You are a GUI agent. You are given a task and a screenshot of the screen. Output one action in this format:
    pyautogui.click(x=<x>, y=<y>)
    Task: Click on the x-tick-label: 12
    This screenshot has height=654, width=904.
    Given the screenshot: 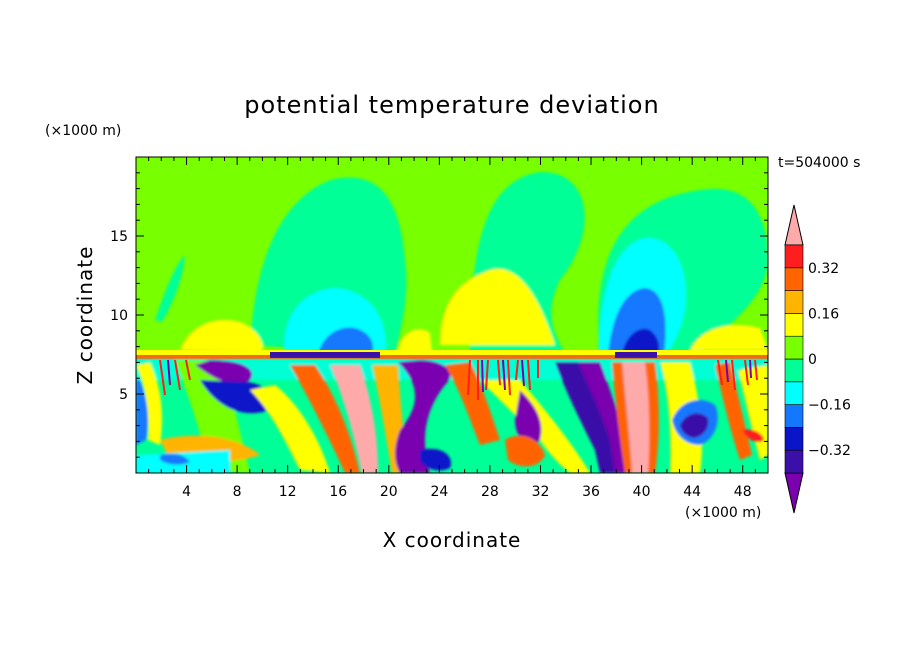 What is the action you would take?
    pyautogui.click(x=288, y=492)
    